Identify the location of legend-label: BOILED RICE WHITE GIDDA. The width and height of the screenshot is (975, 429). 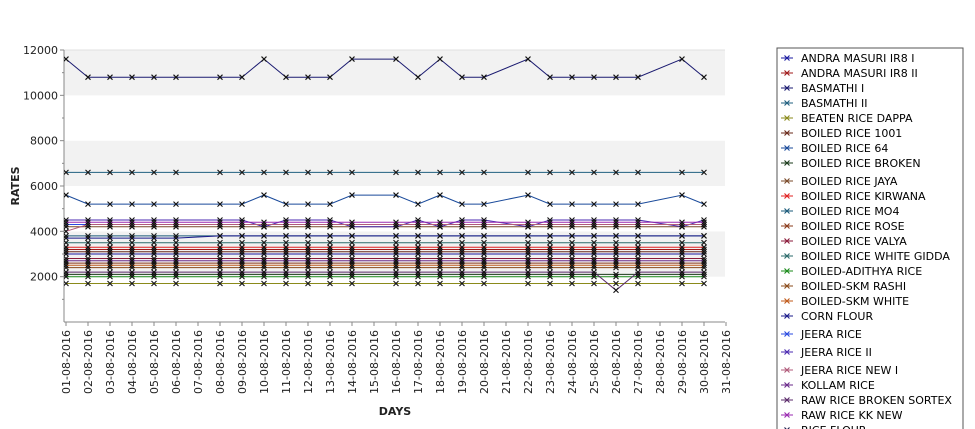
(875, 256).